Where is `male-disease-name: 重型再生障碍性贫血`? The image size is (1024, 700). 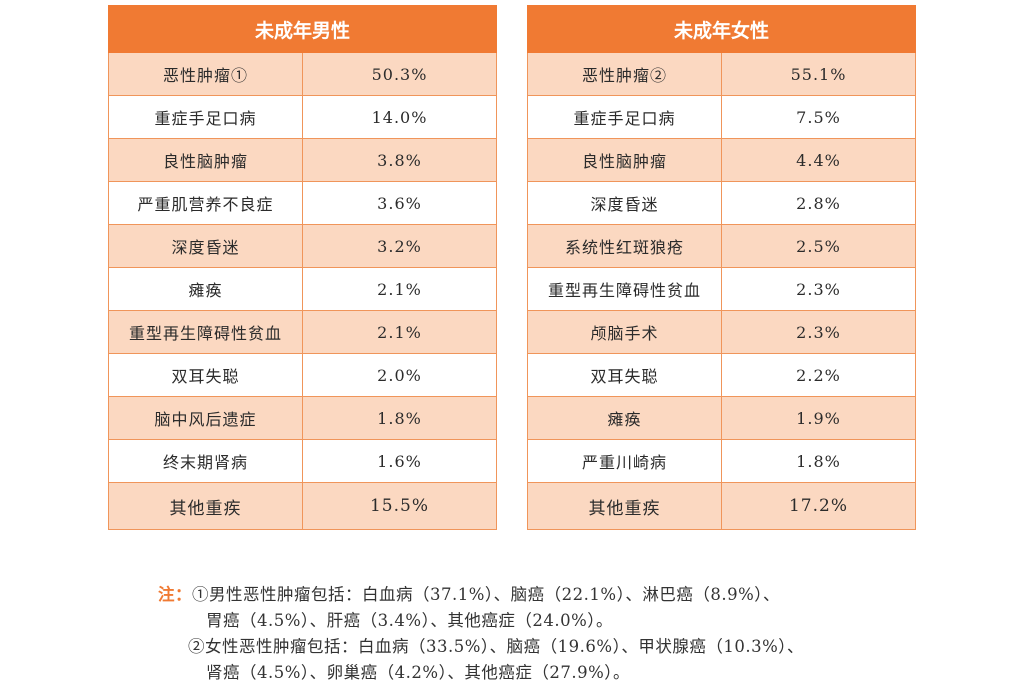 male-disease-name: 重型再生障碍性贫血 is located at coordinates (205, 332).